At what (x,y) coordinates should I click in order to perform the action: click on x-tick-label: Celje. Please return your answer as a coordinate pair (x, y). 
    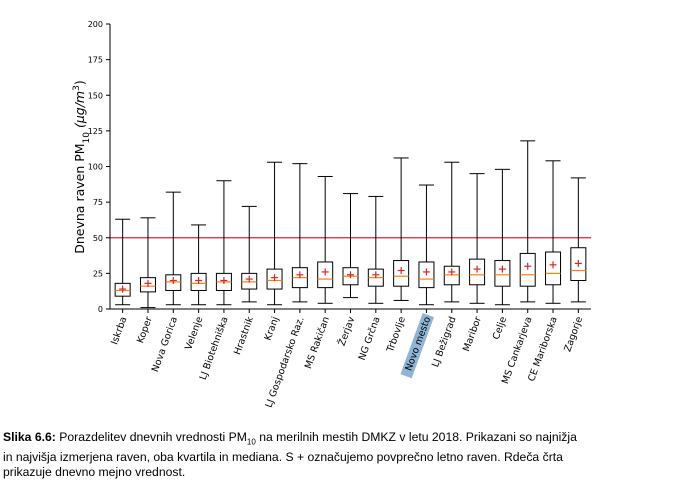
    Looking at the image, I should click on (500, 328).